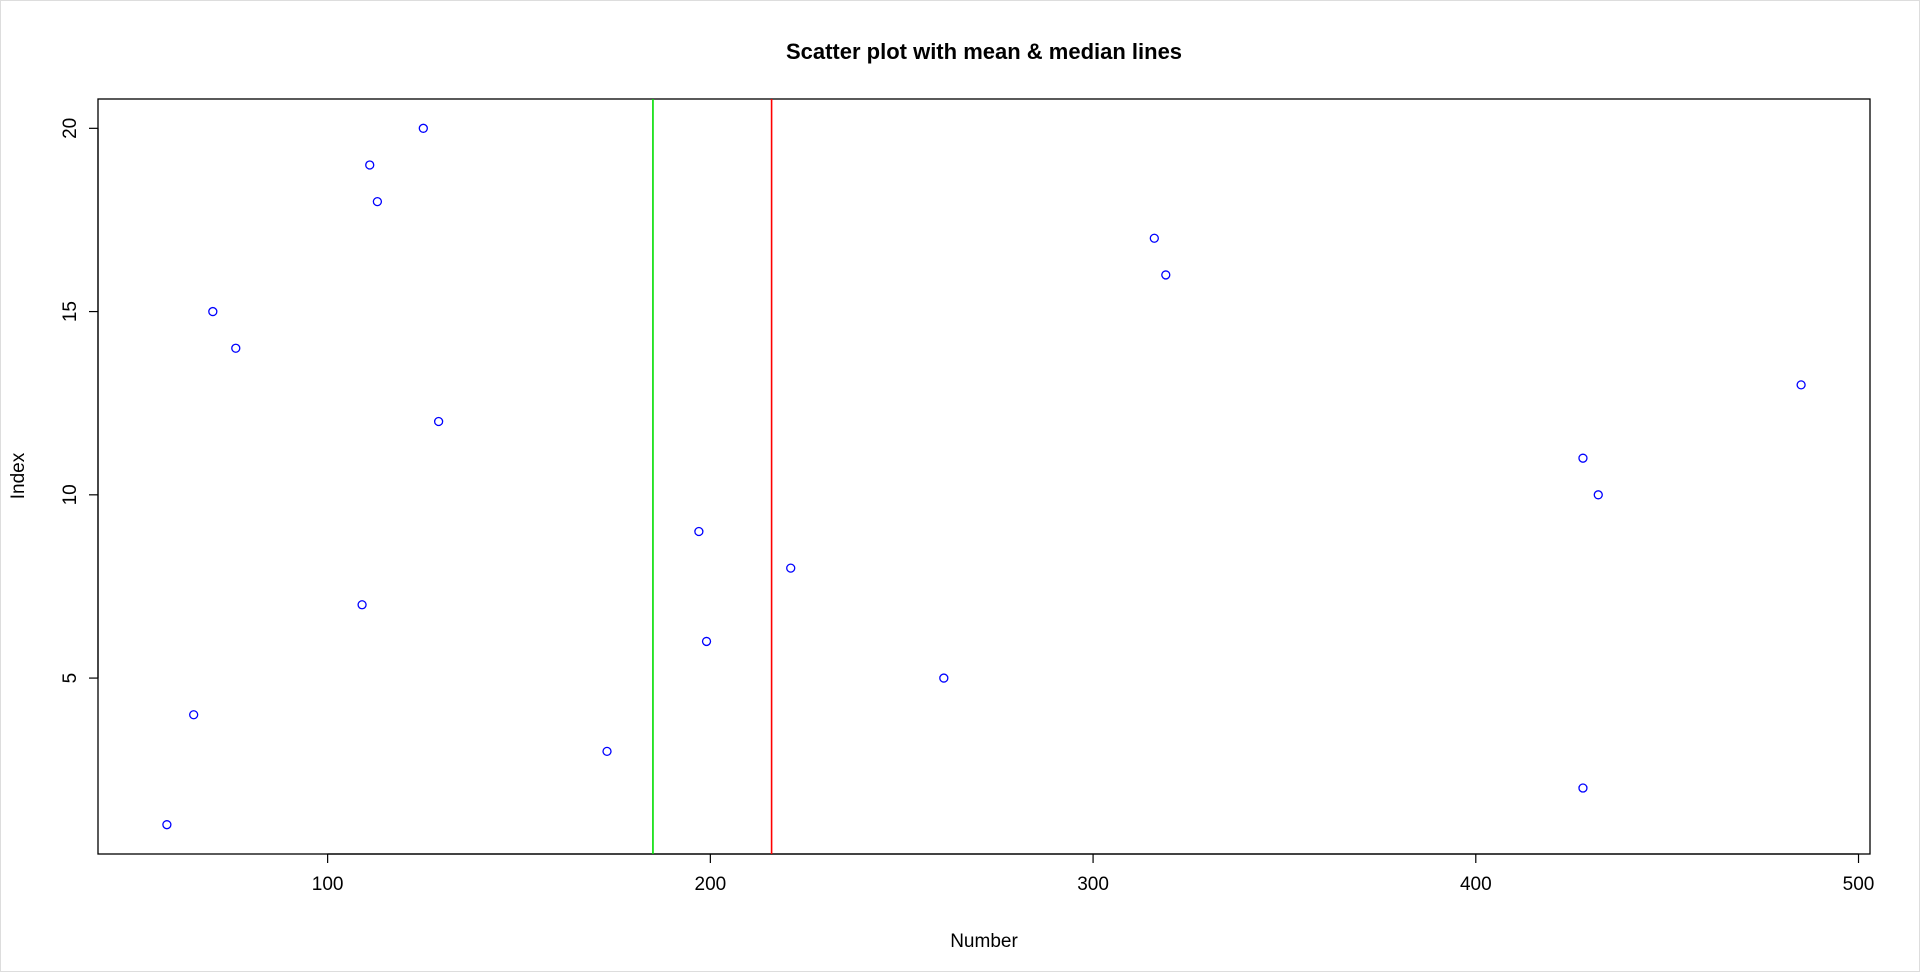  I want to click on y-axis-label: Index, so click(18, 475).